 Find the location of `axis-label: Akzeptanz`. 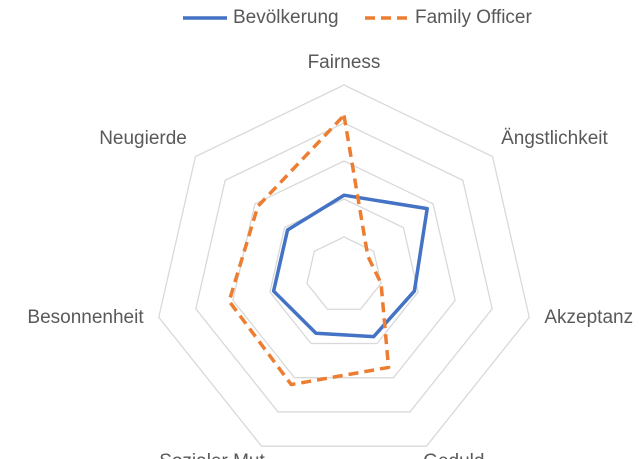

axis-label: Akzeptanz is located at coordinates (588, 317).